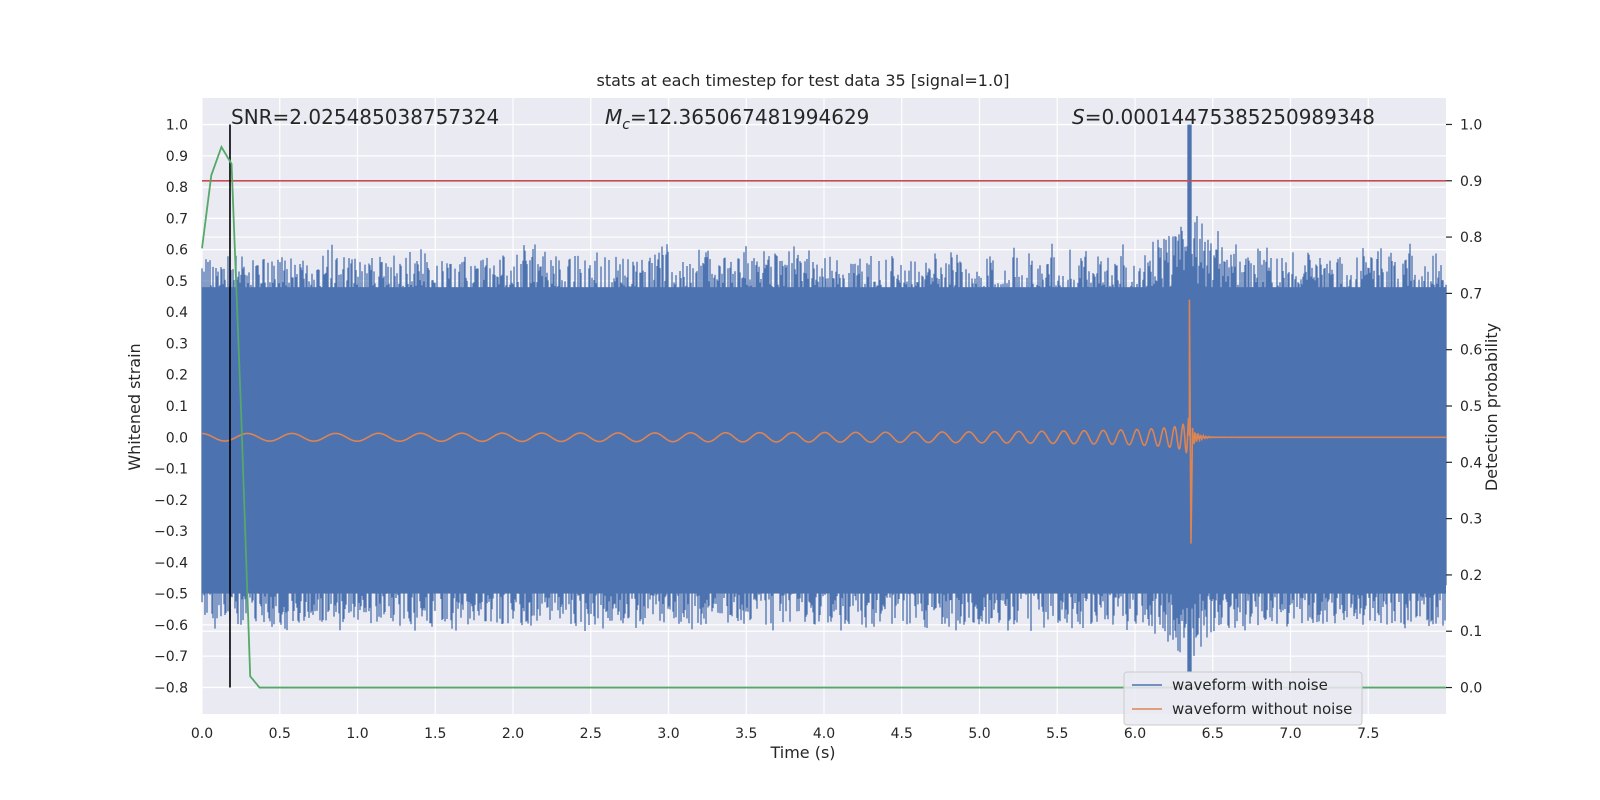 The width and height of the screenshot is (1600, 800). Describe the element at coordinates (749, 117) in the screenshot. I see `mc-value: =12.365067481994629` at that location.